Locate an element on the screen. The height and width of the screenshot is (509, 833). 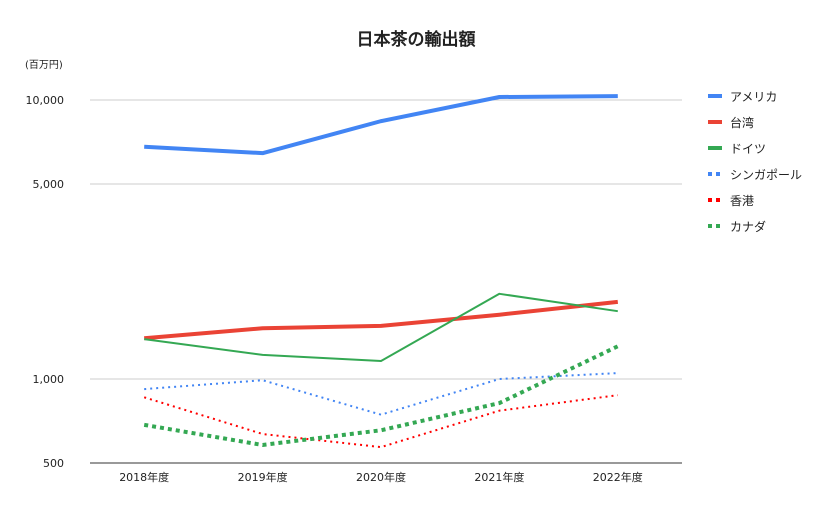
legend-label: 香港 is located at coordinates (742, 201).